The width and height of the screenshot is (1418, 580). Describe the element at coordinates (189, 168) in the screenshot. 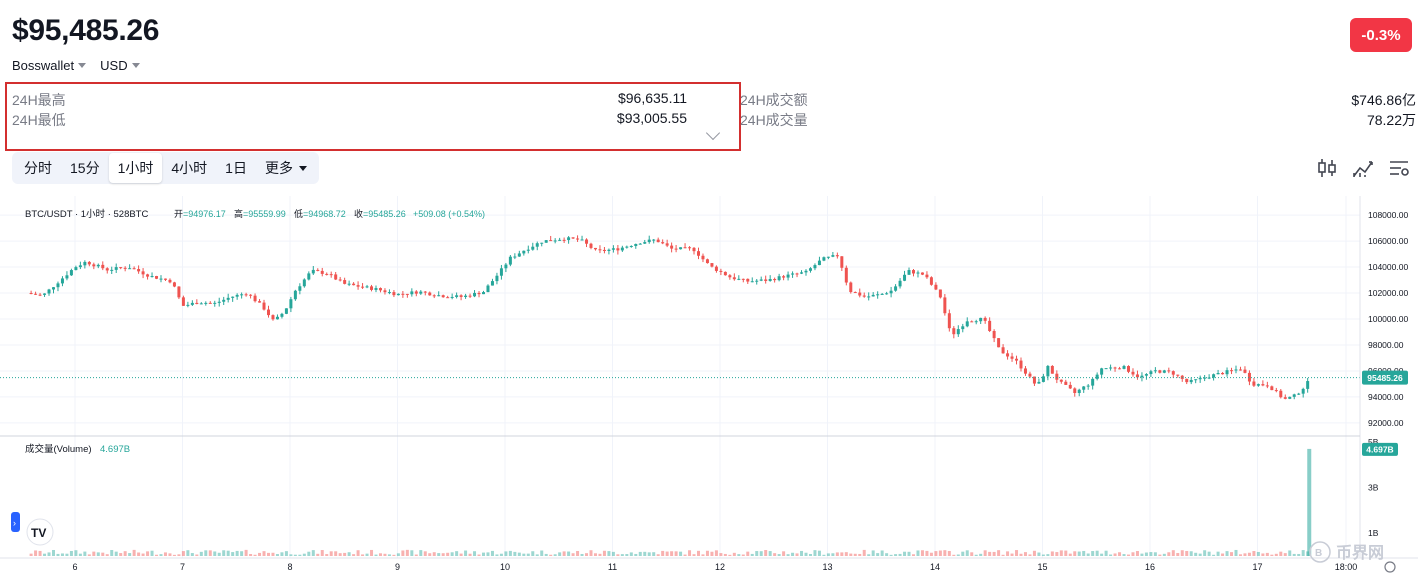

I see `tab-4h: 4小时` at that location.